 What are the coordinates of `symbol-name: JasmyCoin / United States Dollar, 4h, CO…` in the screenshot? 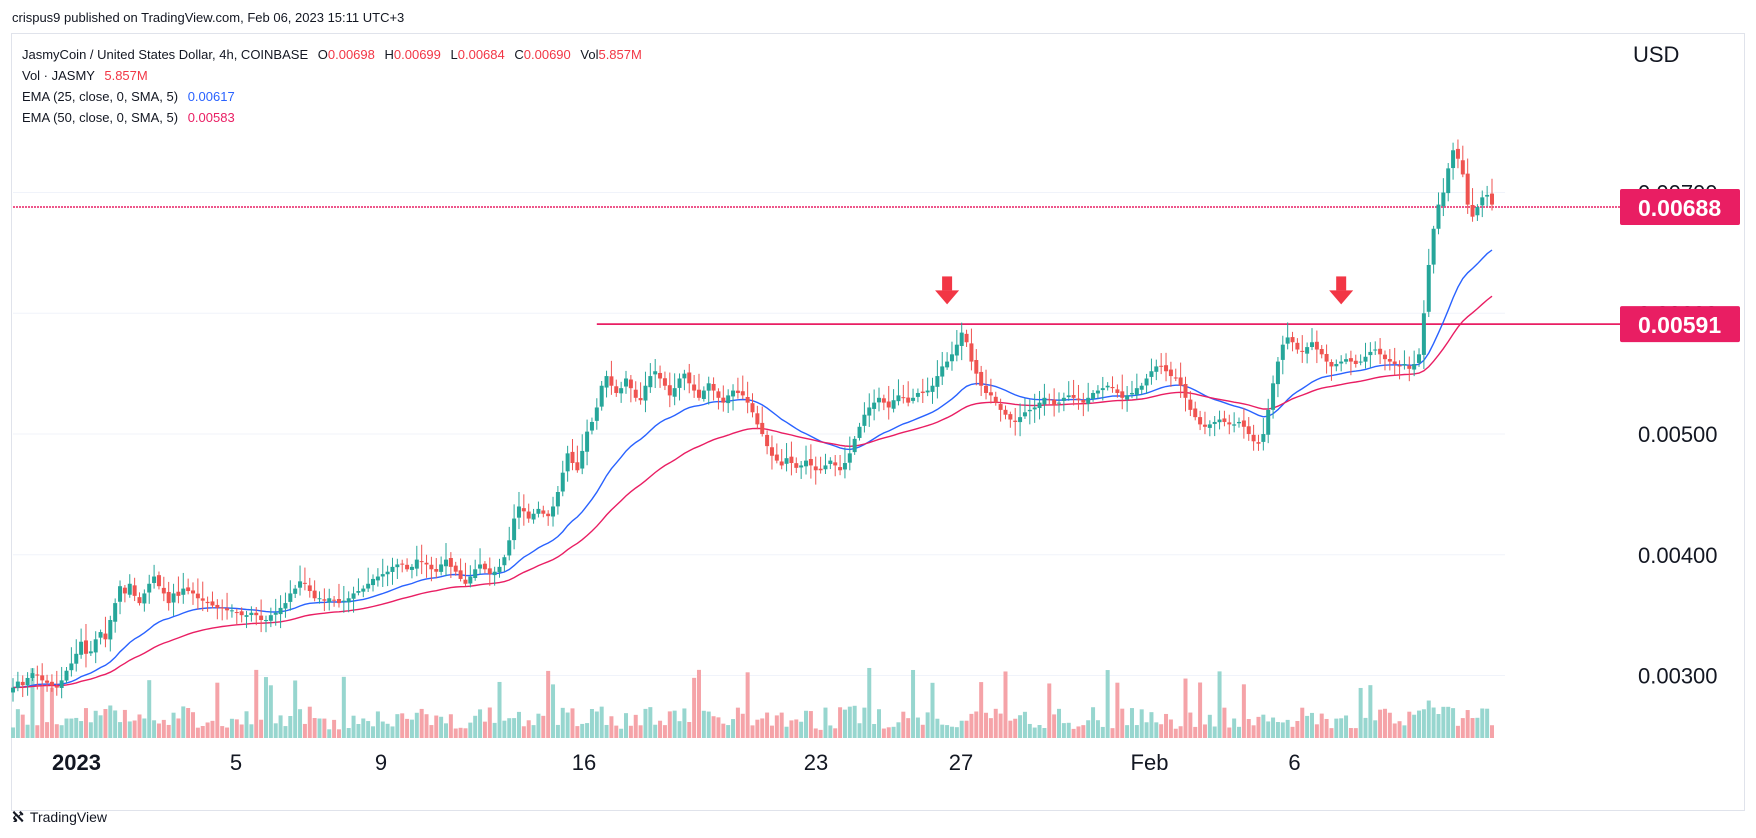 It's located at (165, 54).